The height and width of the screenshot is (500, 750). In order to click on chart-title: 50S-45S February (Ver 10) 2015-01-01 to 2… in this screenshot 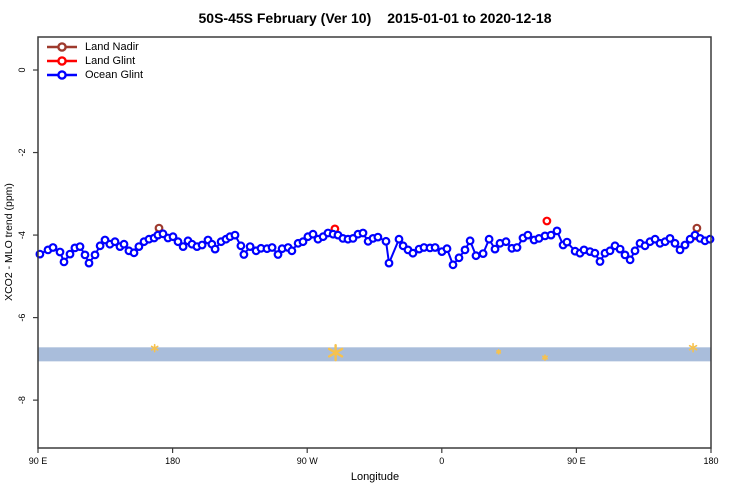, I will do `click(375, 18)`.